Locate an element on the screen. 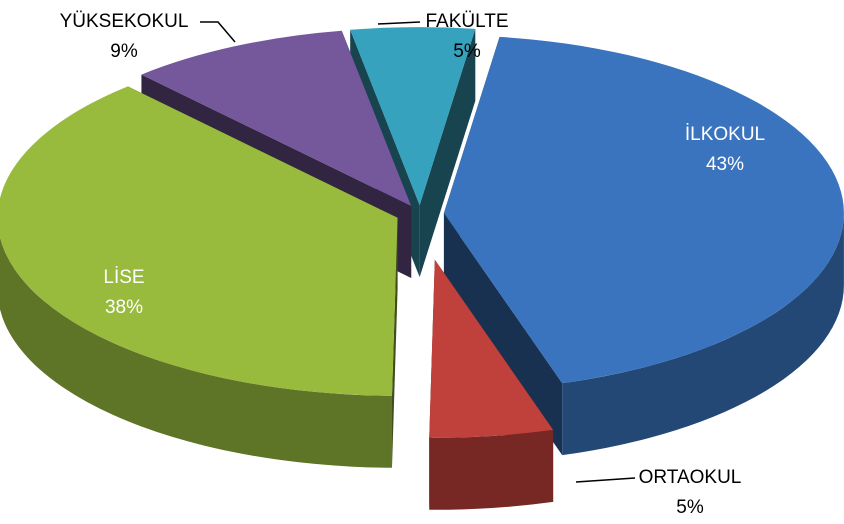 The image size is (844, 524). slice-1-side is located at coordinates (491, 469).